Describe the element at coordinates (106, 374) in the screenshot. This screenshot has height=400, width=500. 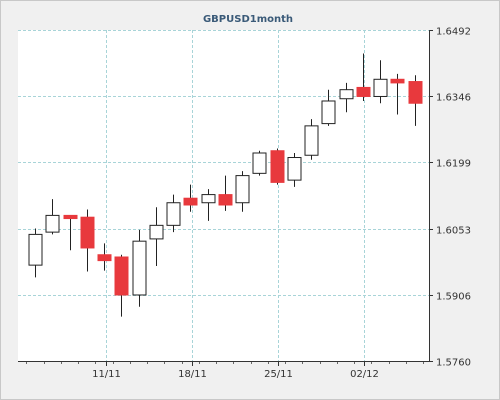
I see `x-tick-label: 11/11` at that location.